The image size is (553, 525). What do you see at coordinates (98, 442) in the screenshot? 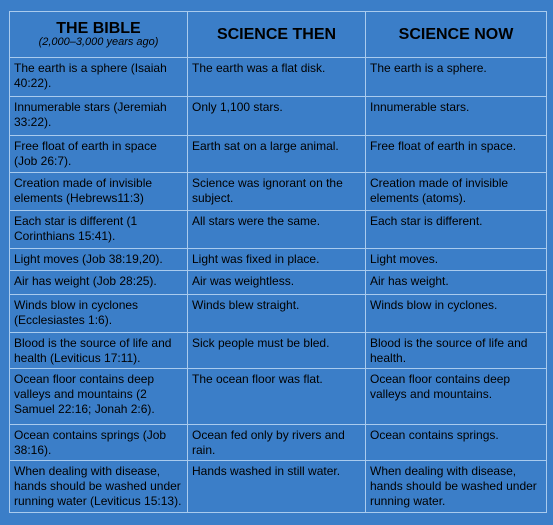
I see `table-cell: Ocean contains springs (Job 38:16).` at bounding box center [98, 442].